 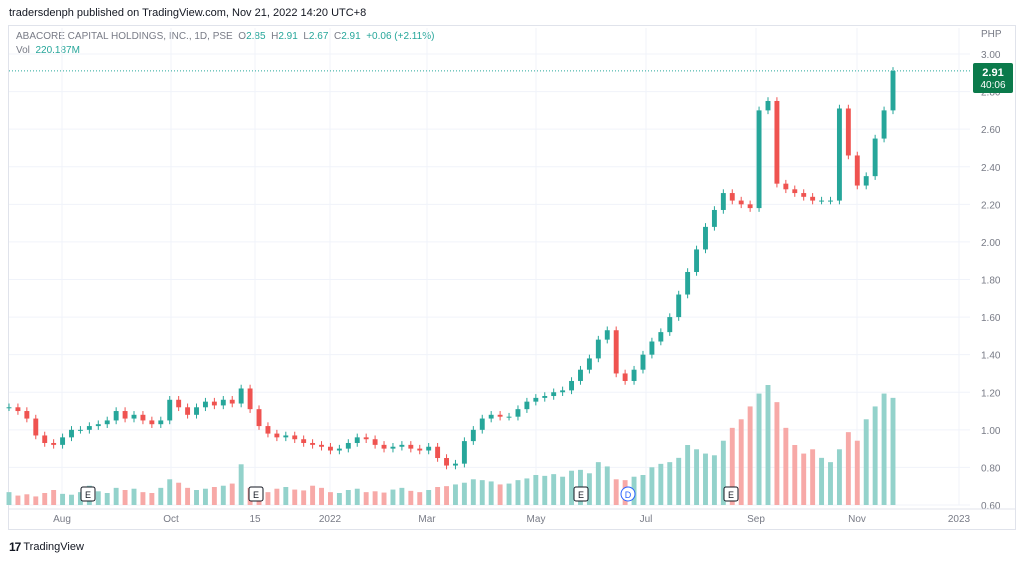 What do you see at coordinates (124, 36) in the screenshot?
I see `symbol-title: ABACORE CAPITAL HOLDINGS, INC., 1D, PSE` at bounding box center [124, 36].